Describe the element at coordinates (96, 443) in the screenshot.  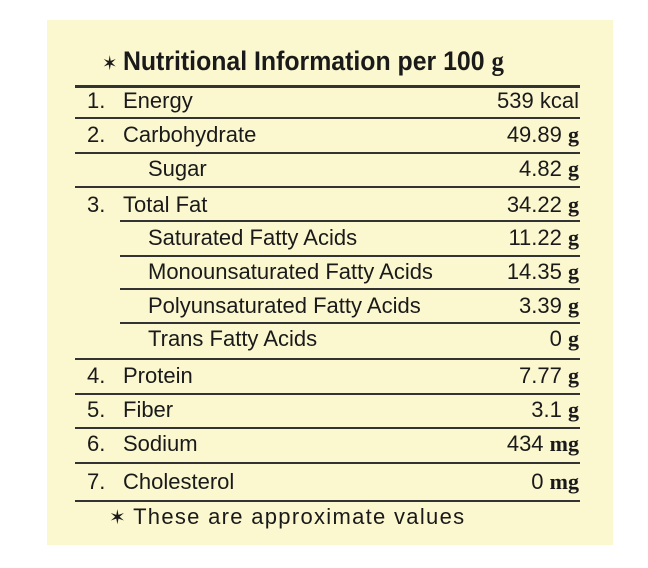
I see `row-number: 6.` at that location.